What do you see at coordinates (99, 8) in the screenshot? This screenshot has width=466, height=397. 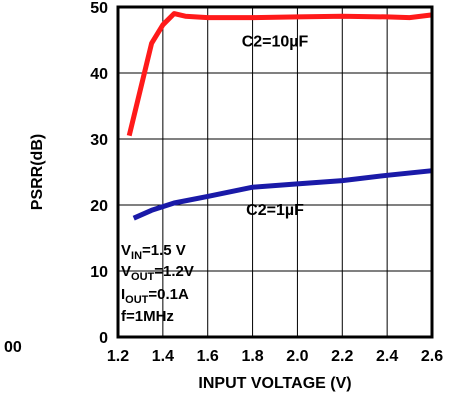 I see `y-tick-label: 50` at bounding box center [99, 8].